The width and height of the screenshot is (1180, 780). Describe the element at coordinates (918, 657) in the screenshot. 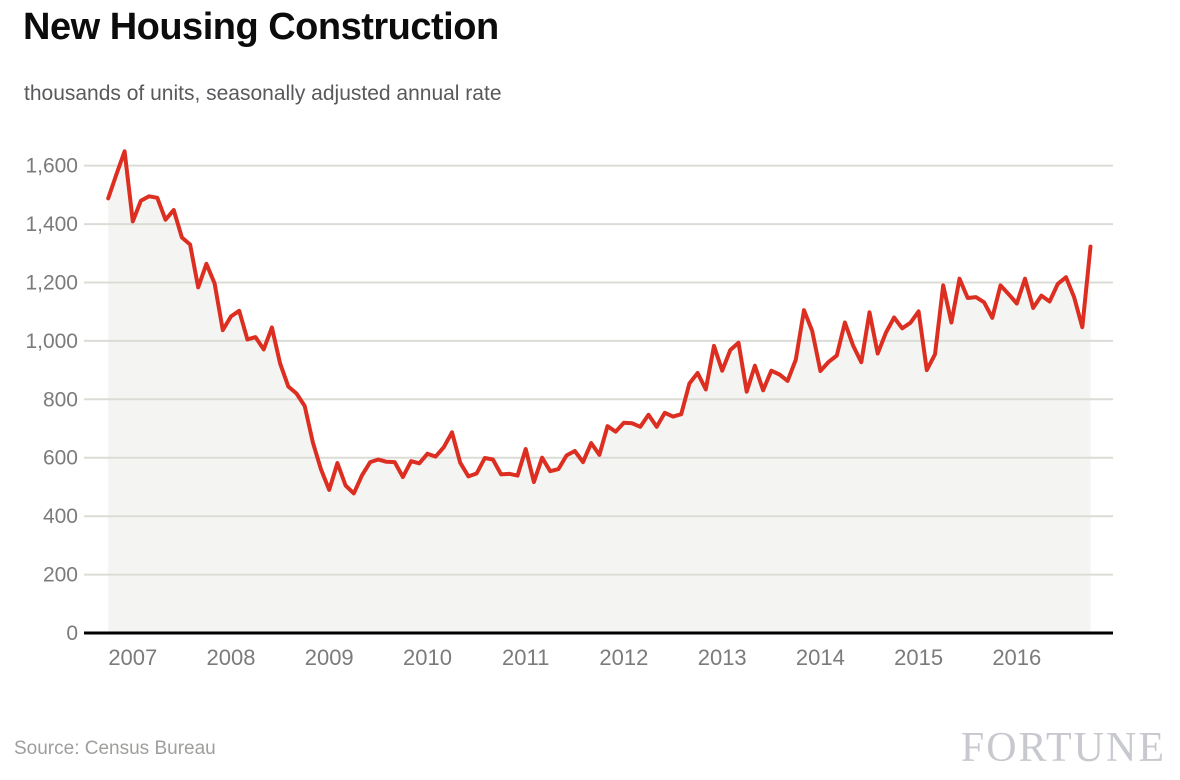

I see `x-tick-label: 2015` at that location.